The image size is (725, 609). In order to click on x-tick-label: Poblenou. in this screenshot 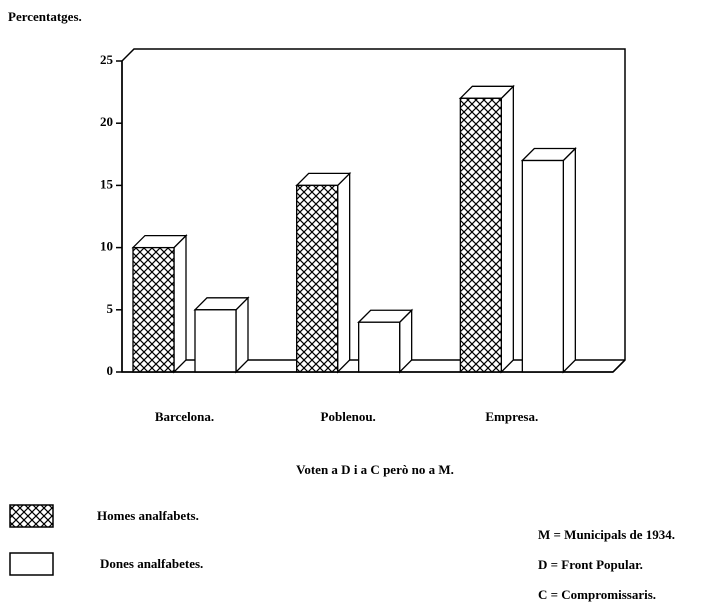, I will do `click(348, 416)`.